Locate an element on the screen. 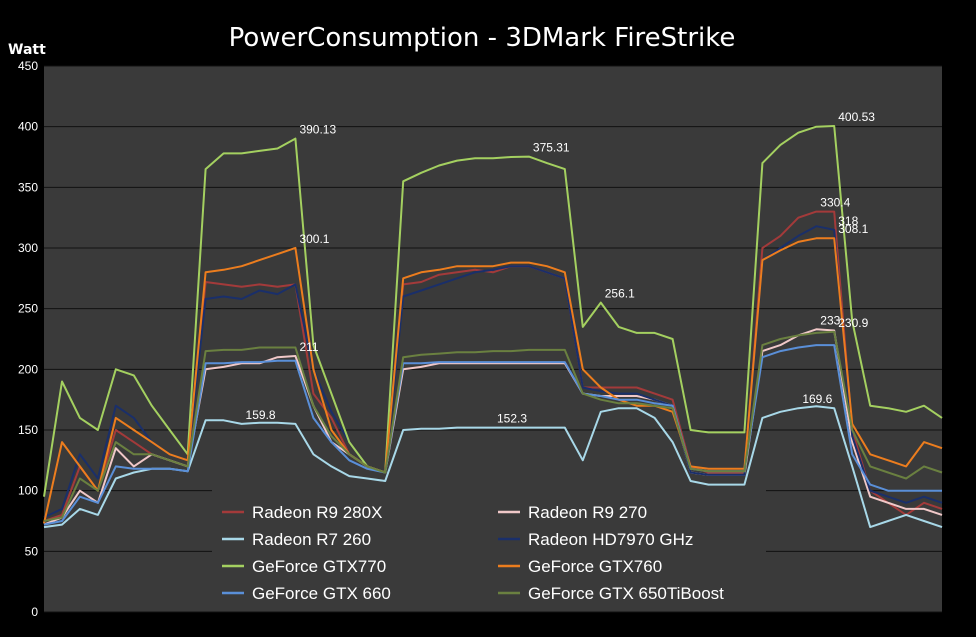 Image resolution: width=976 pixels, height=637 pixels. y-tick-label: 450 is located at coordinates (28, 66).